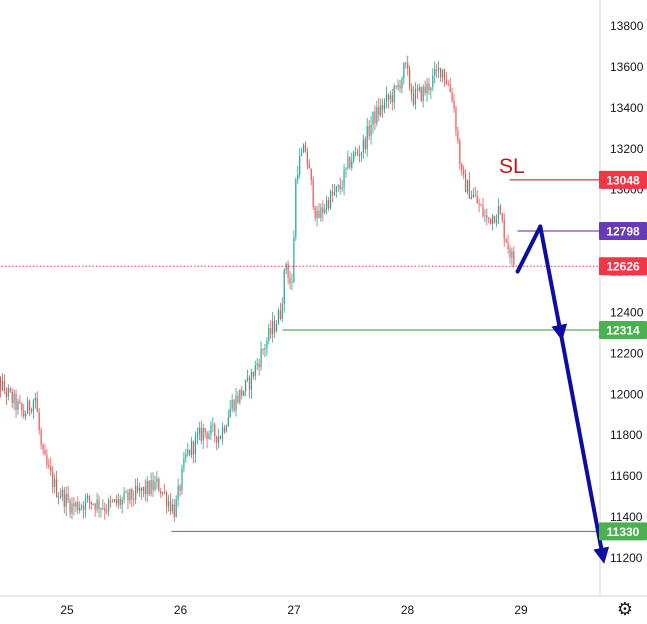 The image size is (647, 624). Describe the element at coordinates (627, 149) in the screenshot. I see `y-tick-label: 13200` at that location.